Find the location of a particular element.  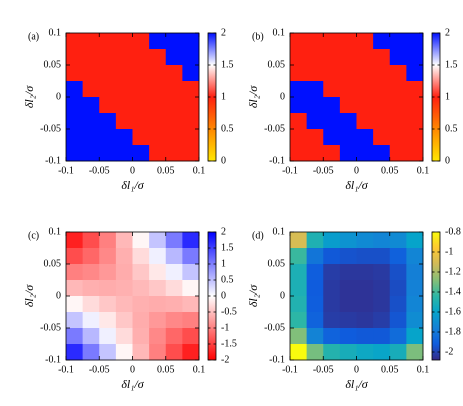

panel-label: (b) is located at coordinates (258, 36).